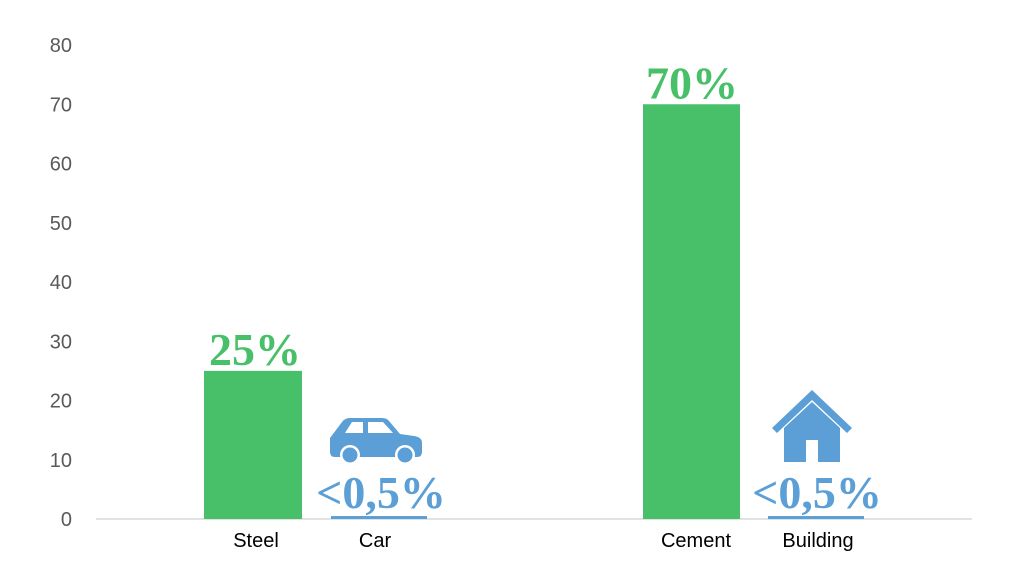  I want to click on category-label-car: Car, so click(375, 541).